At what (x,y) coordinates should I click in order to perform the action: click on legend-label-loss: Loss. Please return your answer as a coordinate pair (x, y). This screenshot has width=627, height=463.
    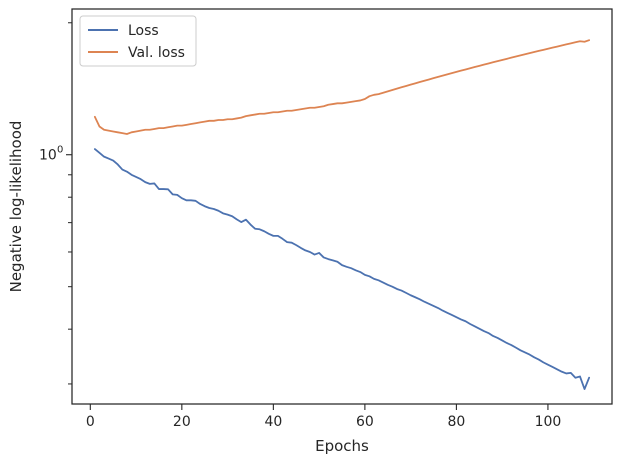
    Looking at the image, I should click on (143, 31).